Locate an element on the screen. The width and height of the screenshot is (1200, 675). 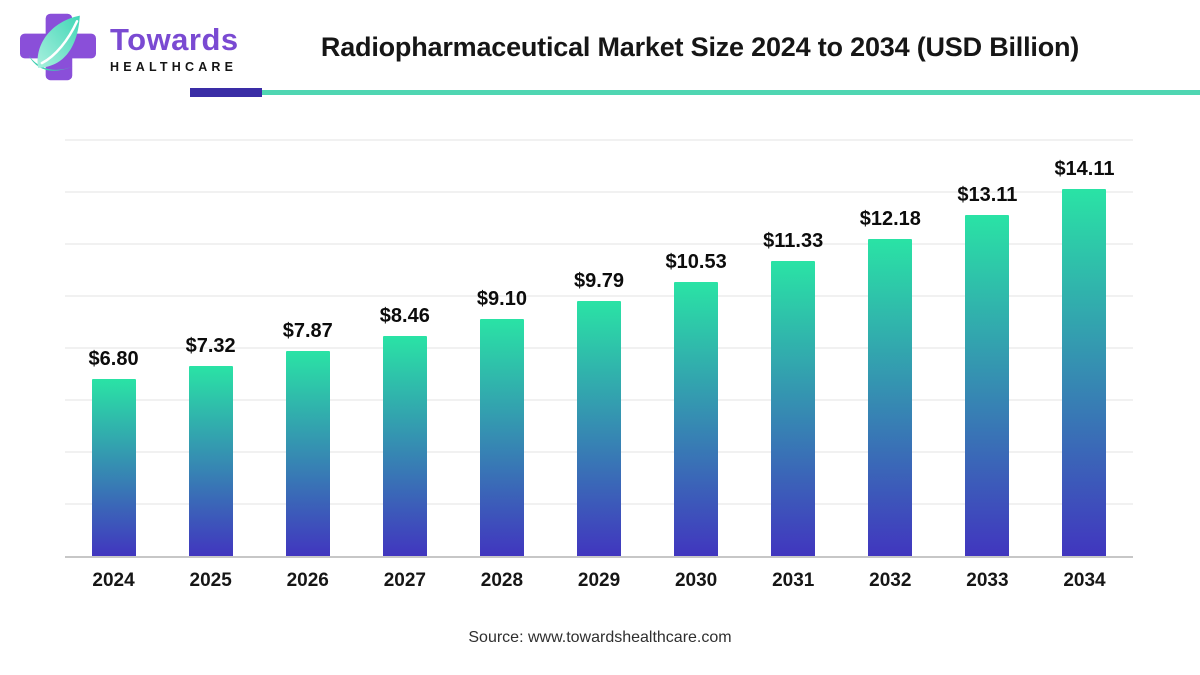
bar-2031 is located at coordinates (793, 408).